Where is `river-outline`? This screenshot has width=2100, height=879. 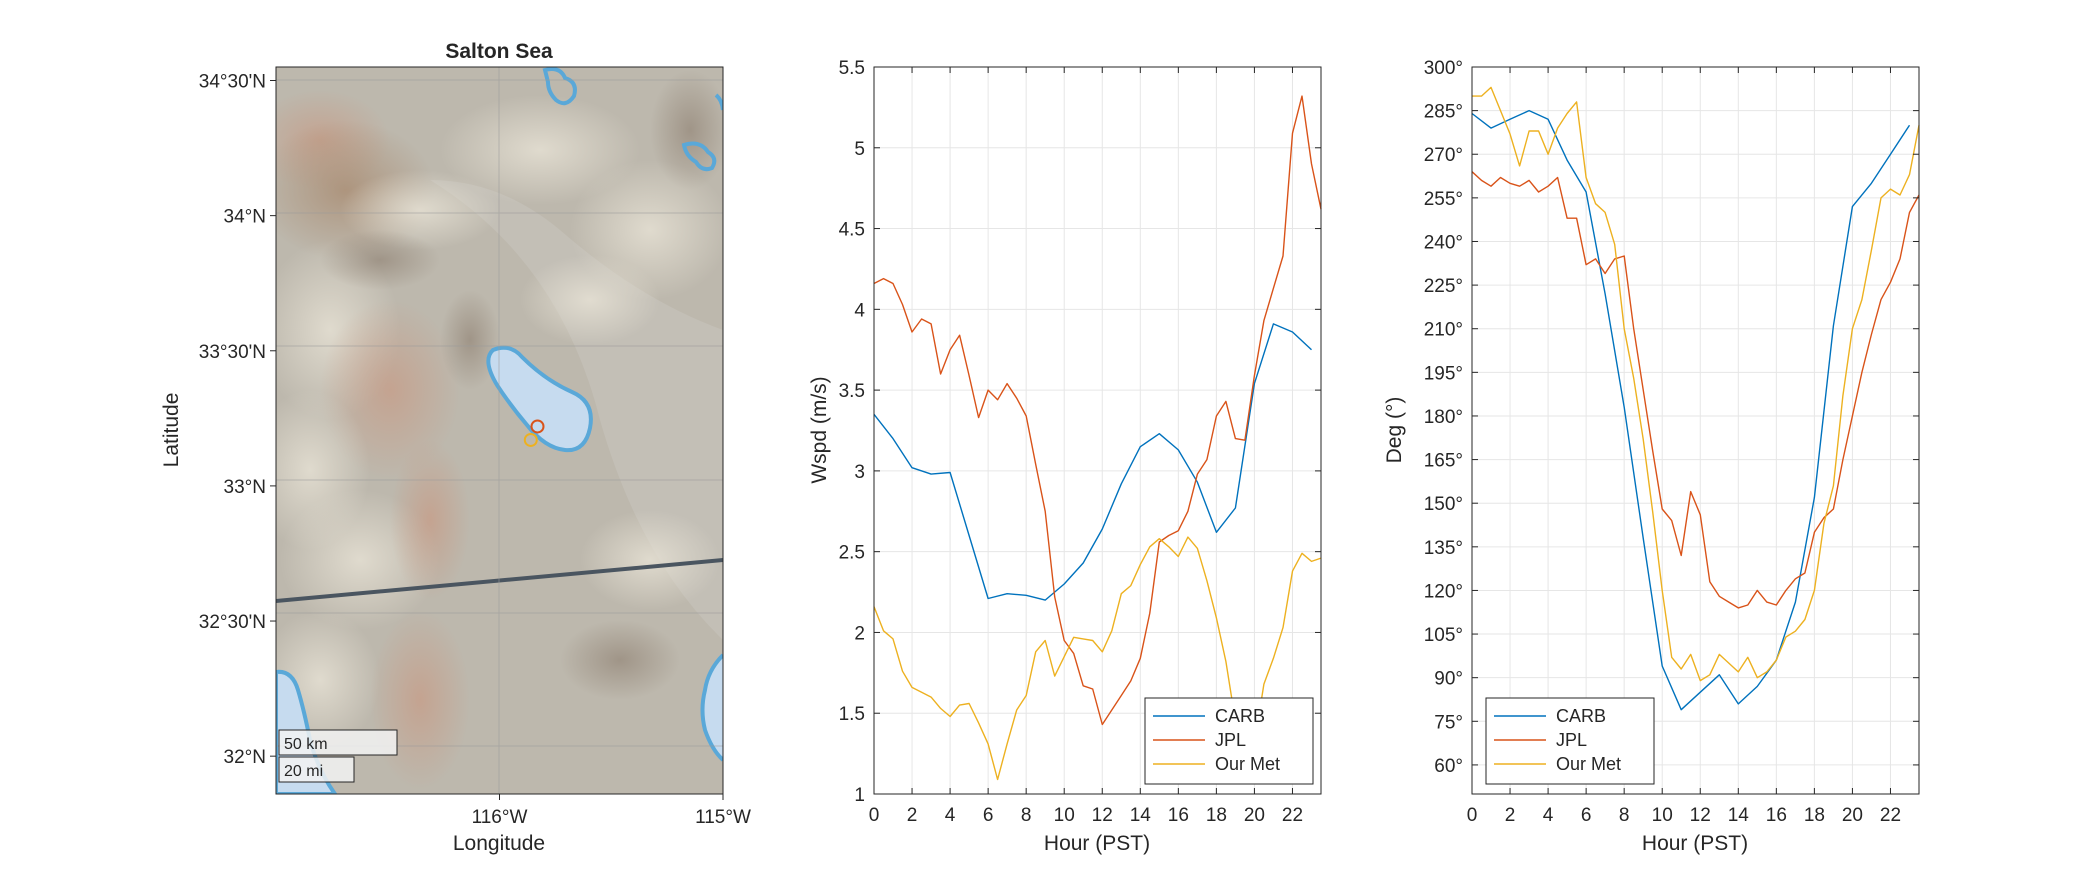 river-outline is located at coordinates (711, 707).